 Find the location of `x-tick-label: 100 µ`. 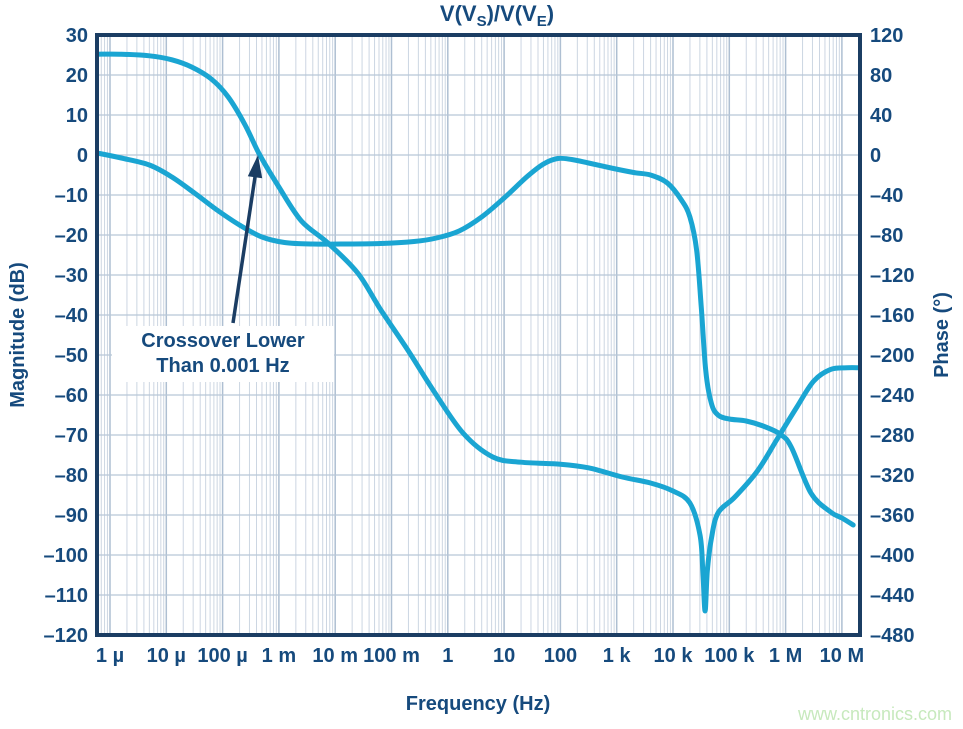

x-tick-label: 100 µ is located at coordinates (222, 656).